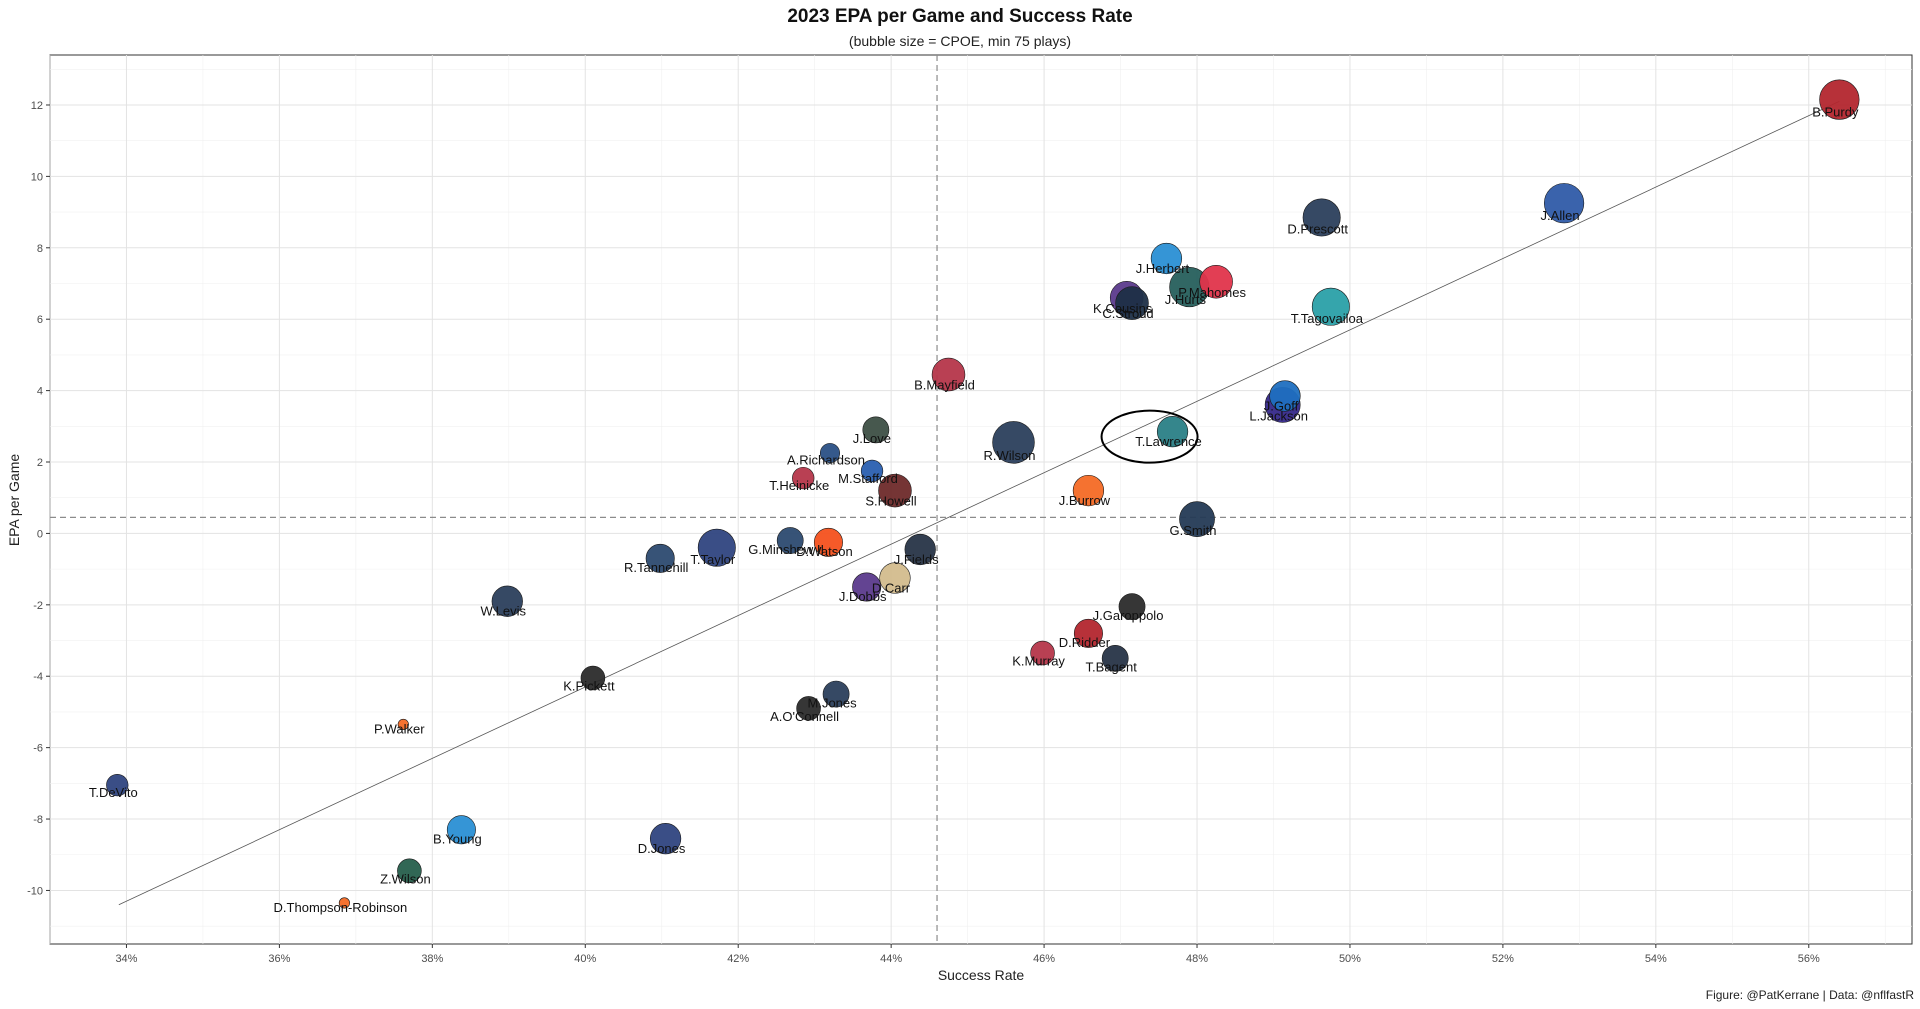  Describe the element at coordinates (1350, 959) in the screenshot. I see `x-tick-label: 50%` at that location.